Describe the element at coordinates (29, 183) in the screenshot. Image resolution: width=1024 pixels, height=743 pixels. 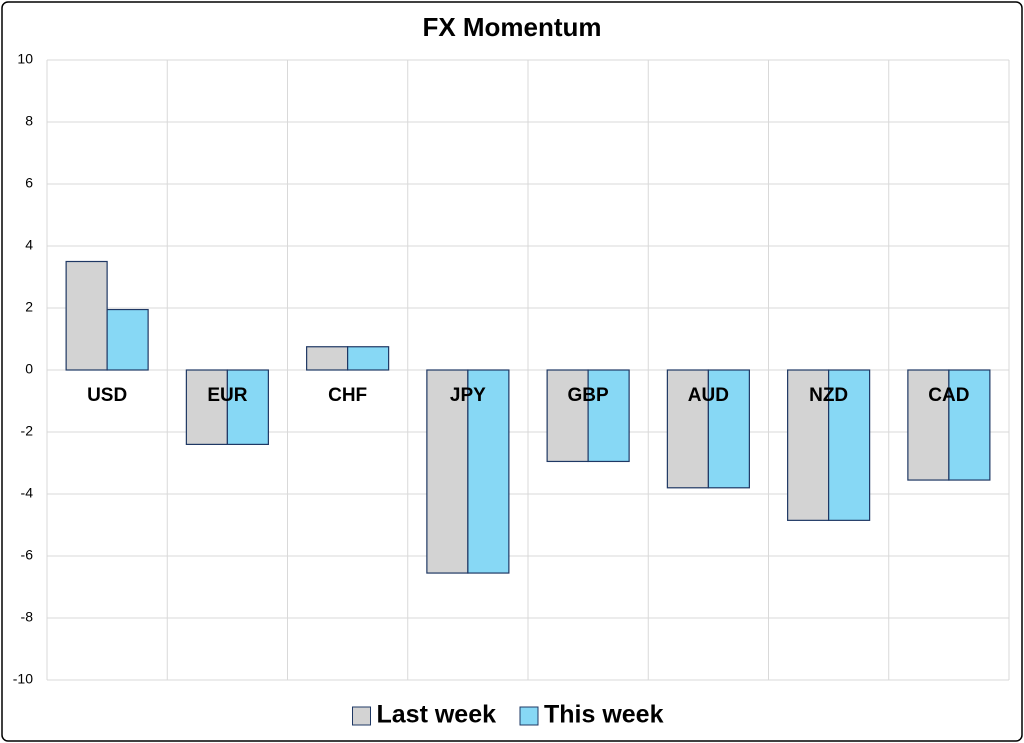
I see `y-tick-label: 6` at that location.